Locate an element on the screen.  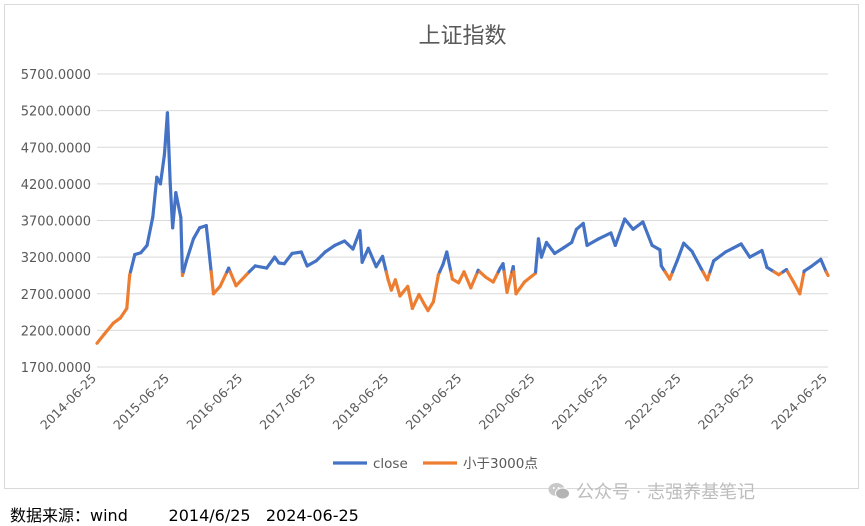
x-tick-label: 2015-06-25 is located at coordinates (141, 402).